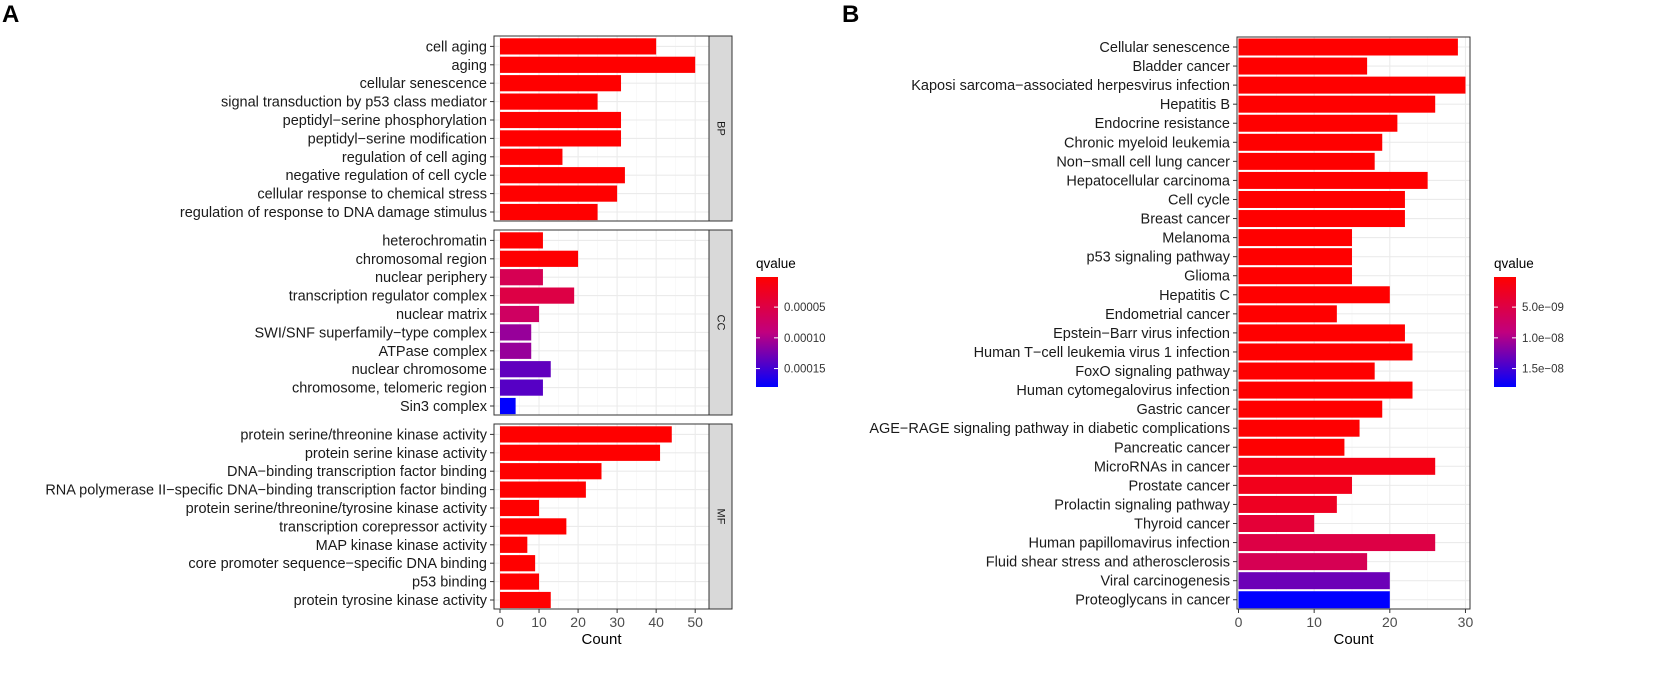 This screenshot has width=1666, height=688. What do you see at coordinates (721, 517) in the screenshot?
I see `facet-strip-label: MF` at bounding box center [721, 517].